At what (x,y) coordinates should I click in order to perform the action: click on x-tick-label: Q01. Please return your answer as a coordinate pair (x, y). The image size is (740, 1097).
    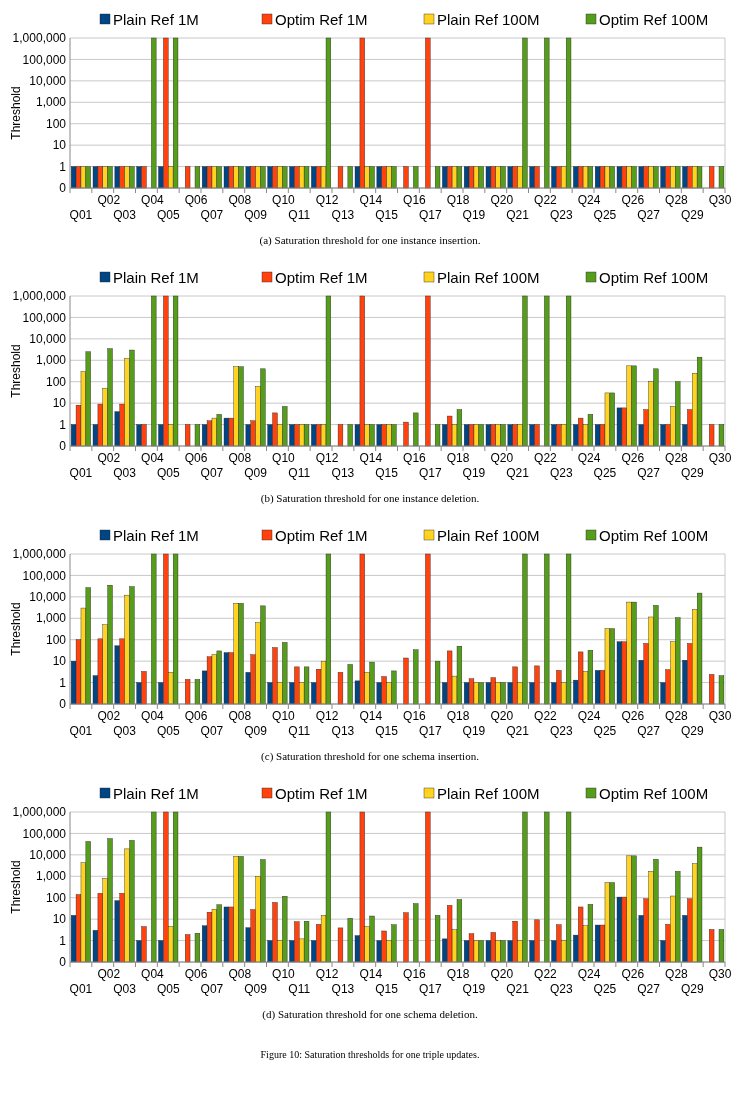
    Looking at the image, I should click on (81, 473).